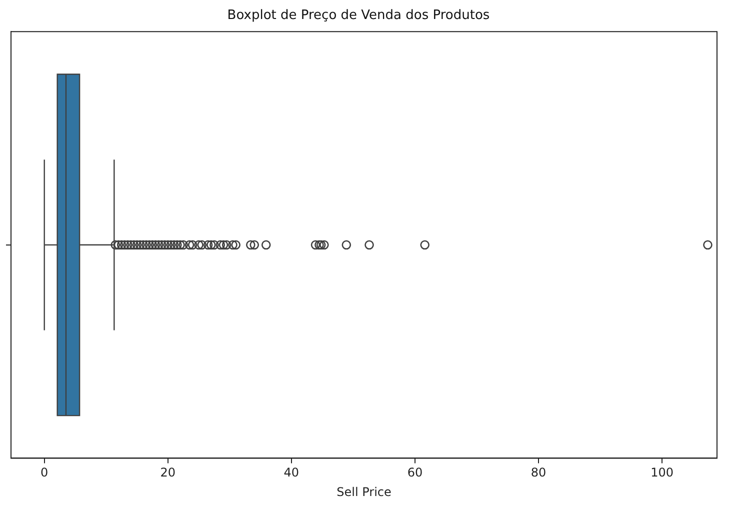  What do you see at coordinates (662, 473) in the screenshot?
I see `x-tick-label: 100` at bounding box center [662, 473].